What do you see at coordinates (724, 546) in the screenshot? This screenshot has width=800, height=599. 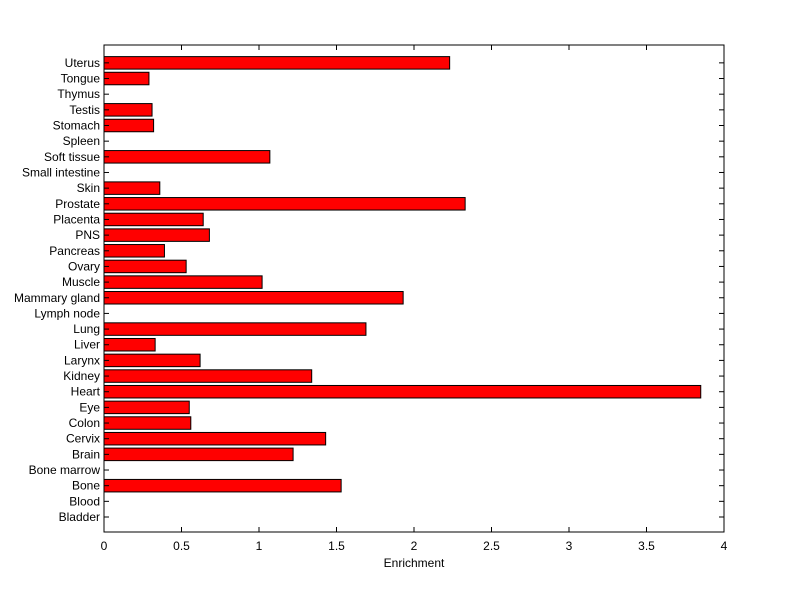 I see `x-tick-label: 4` at bounding box center [724, 546].